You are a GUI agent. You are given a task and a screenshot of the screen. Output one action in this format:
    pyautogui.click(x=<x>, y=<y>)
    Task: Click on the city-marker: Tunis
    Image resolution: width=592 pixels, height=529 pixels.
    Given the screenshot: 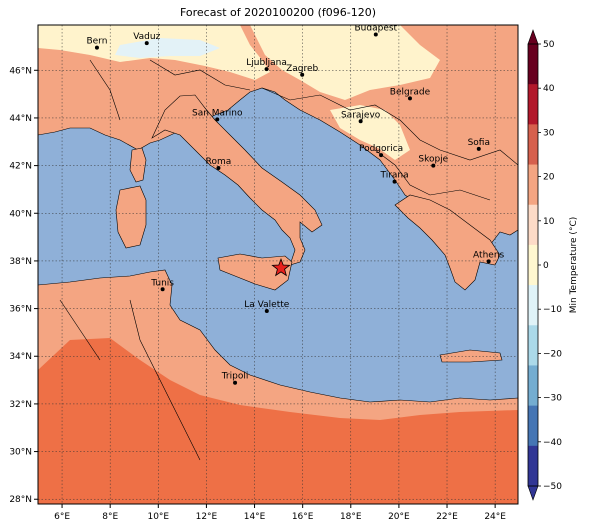 What is the action you would take?
    pyautogui.click(x=162, y=285)
    